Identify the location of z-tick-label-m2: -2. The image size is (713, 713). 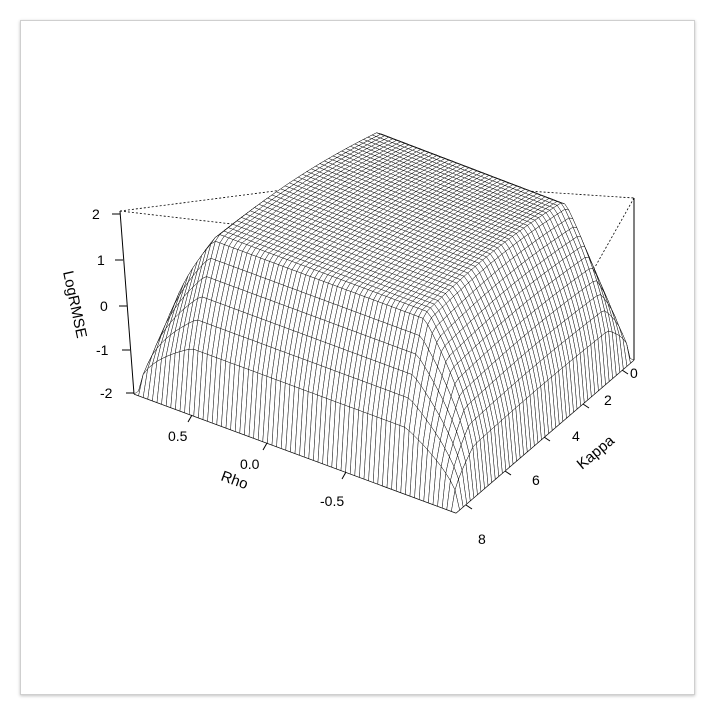
(106, 393).